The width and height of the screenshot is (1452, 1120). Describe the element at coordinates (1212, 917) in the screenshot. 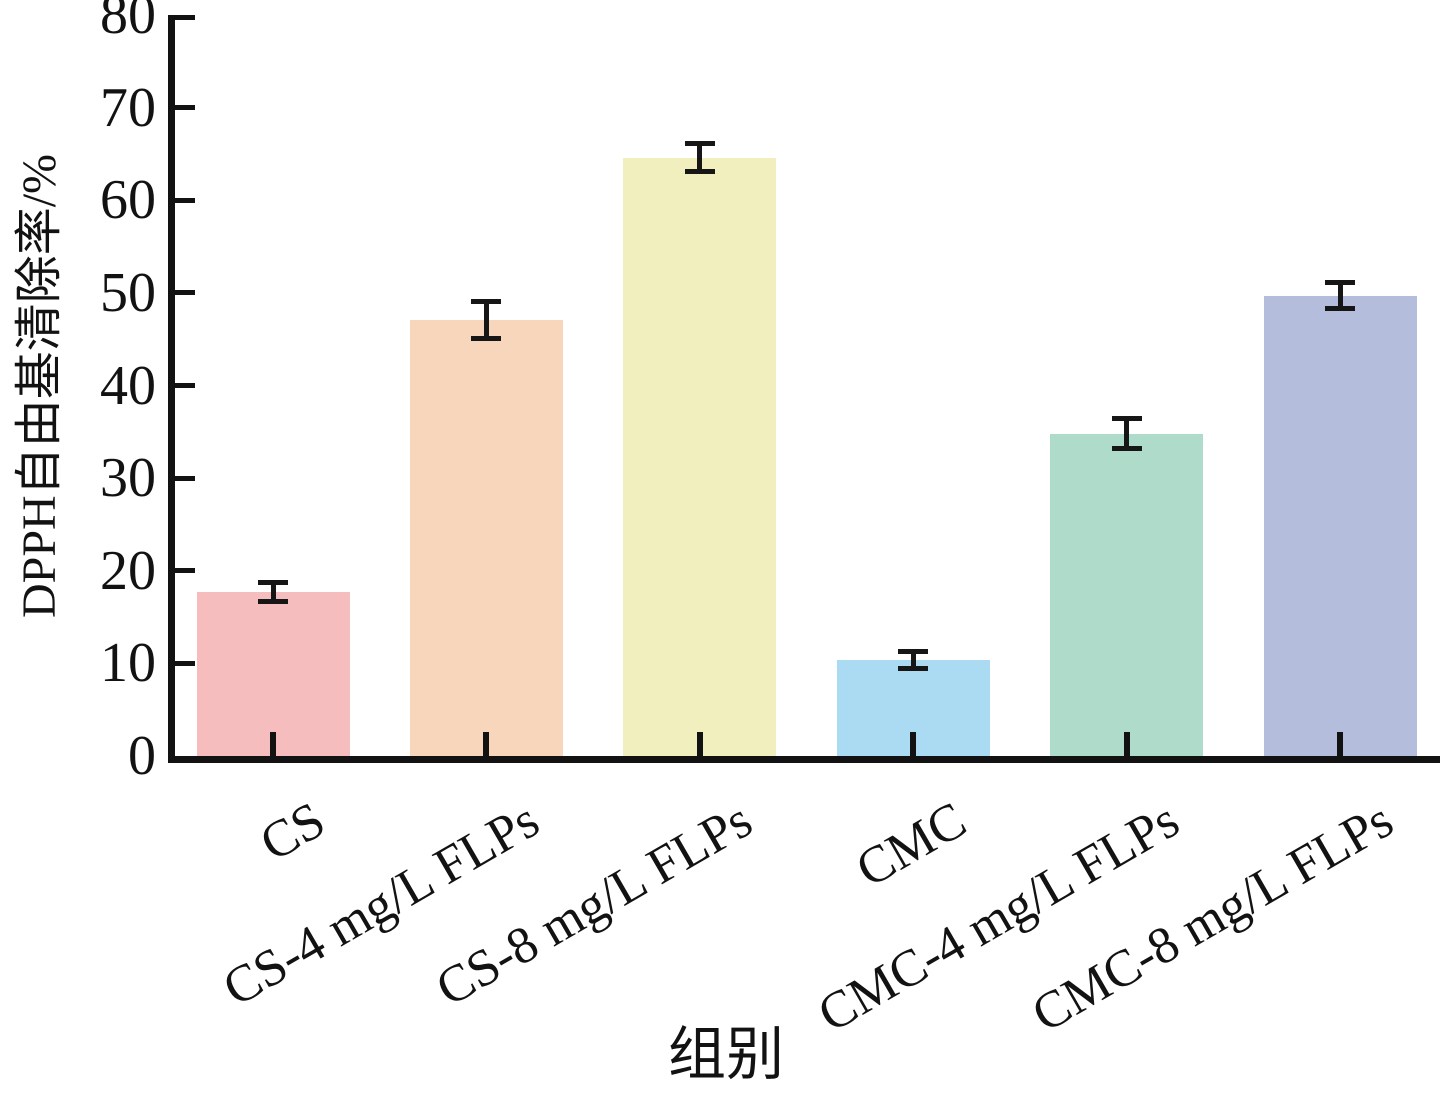

I see `x-category-label-text: CMC-8 mg/L FLPs` at that location.